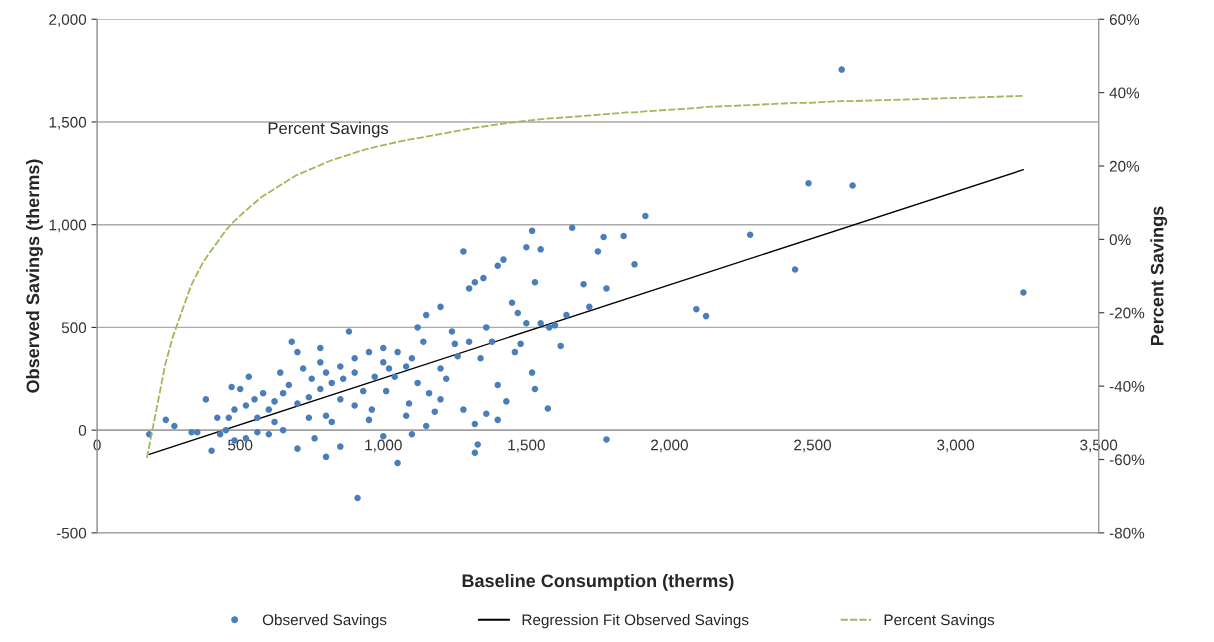  What do you see at coordinates (1127, 460) in the screenshot?
I see `y2-tick-label: -60%` at bounding box center [1127, 460].